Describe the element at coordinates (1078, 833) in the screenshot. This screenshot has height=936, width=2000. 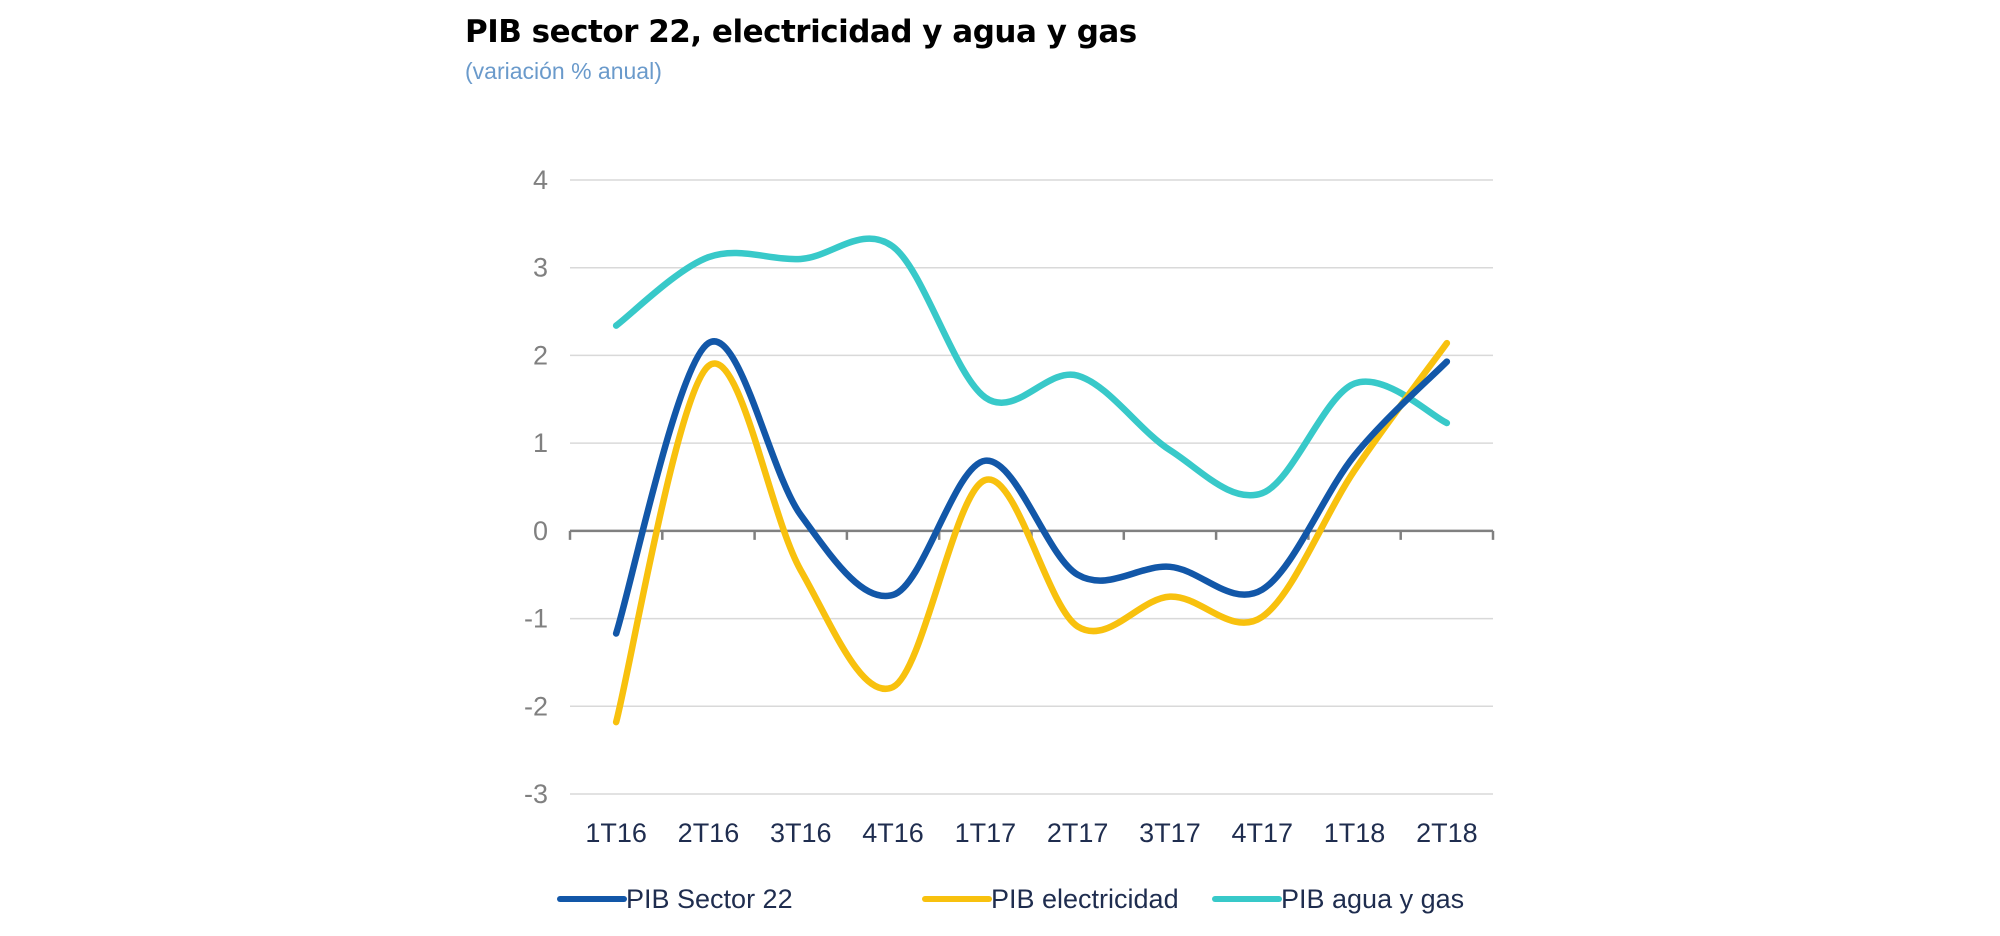
I see `x-tick-label: 2T17` at that location.